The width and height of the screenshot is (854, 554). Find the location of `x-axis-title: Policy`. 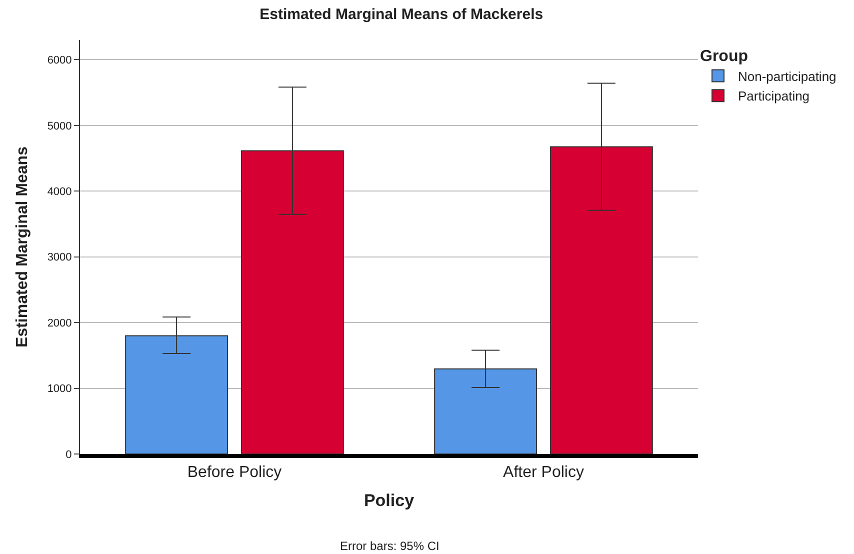

x-axis-title: Policy is located at coordinates (389, 500).